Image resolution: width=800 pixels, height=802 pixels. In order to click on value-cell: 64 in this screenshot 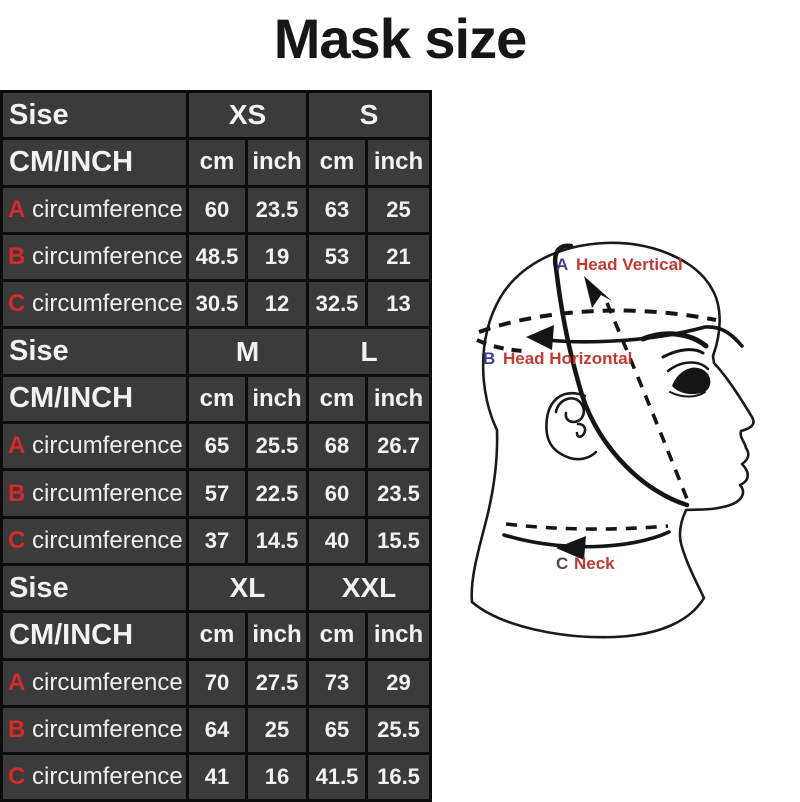, I will do `click(217, 730)`.